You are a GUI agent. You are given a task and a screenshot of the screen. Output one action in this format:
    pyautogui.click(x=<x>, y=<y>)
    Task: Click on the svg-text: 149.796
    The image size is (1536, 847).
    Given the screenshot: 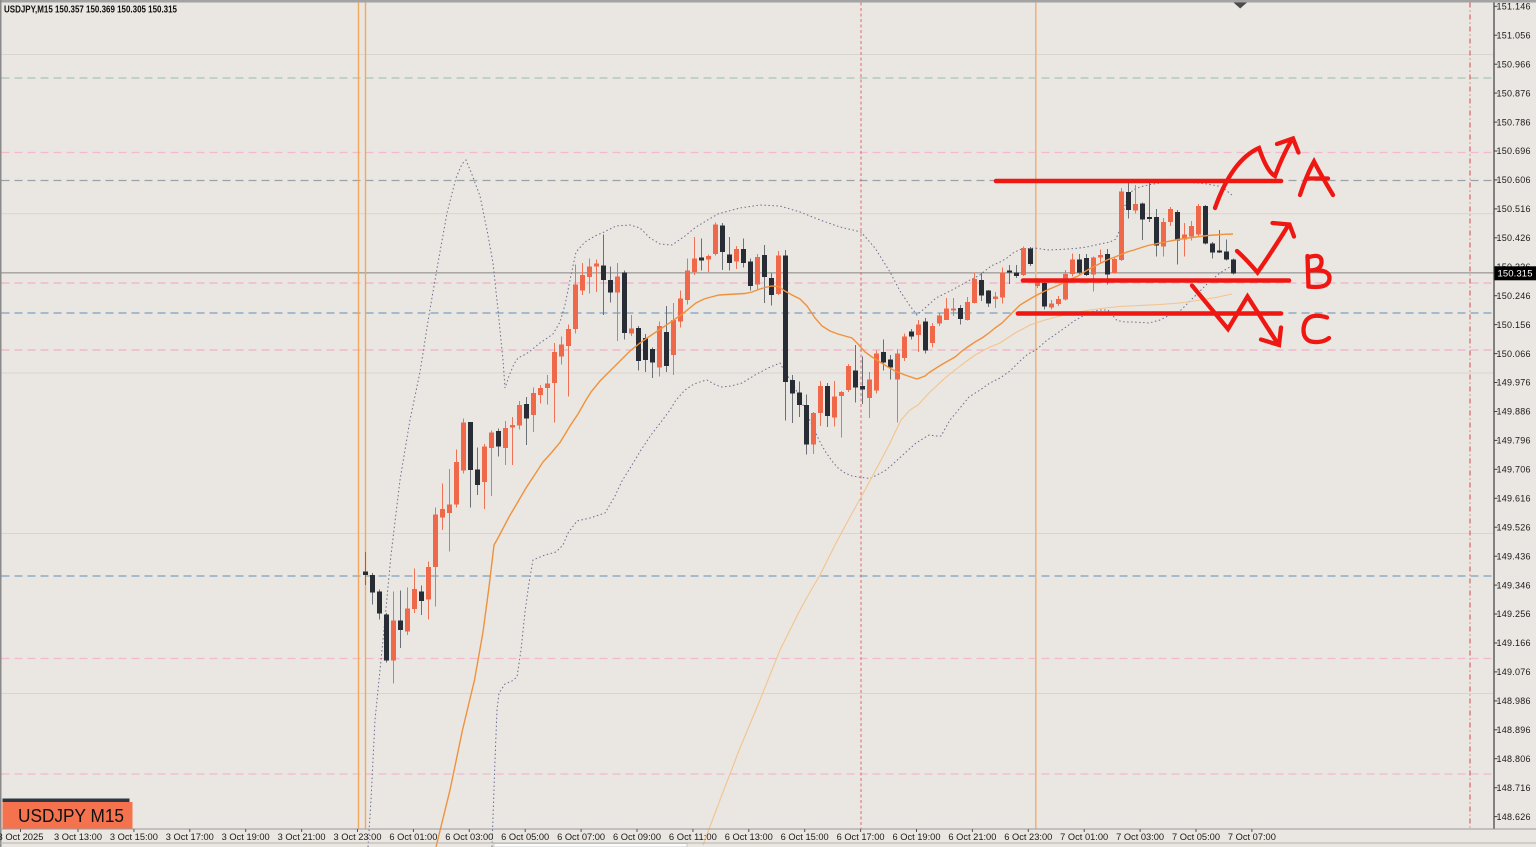 What is the action you would take?
    pyautogui.click(x=1514, y=441)
    